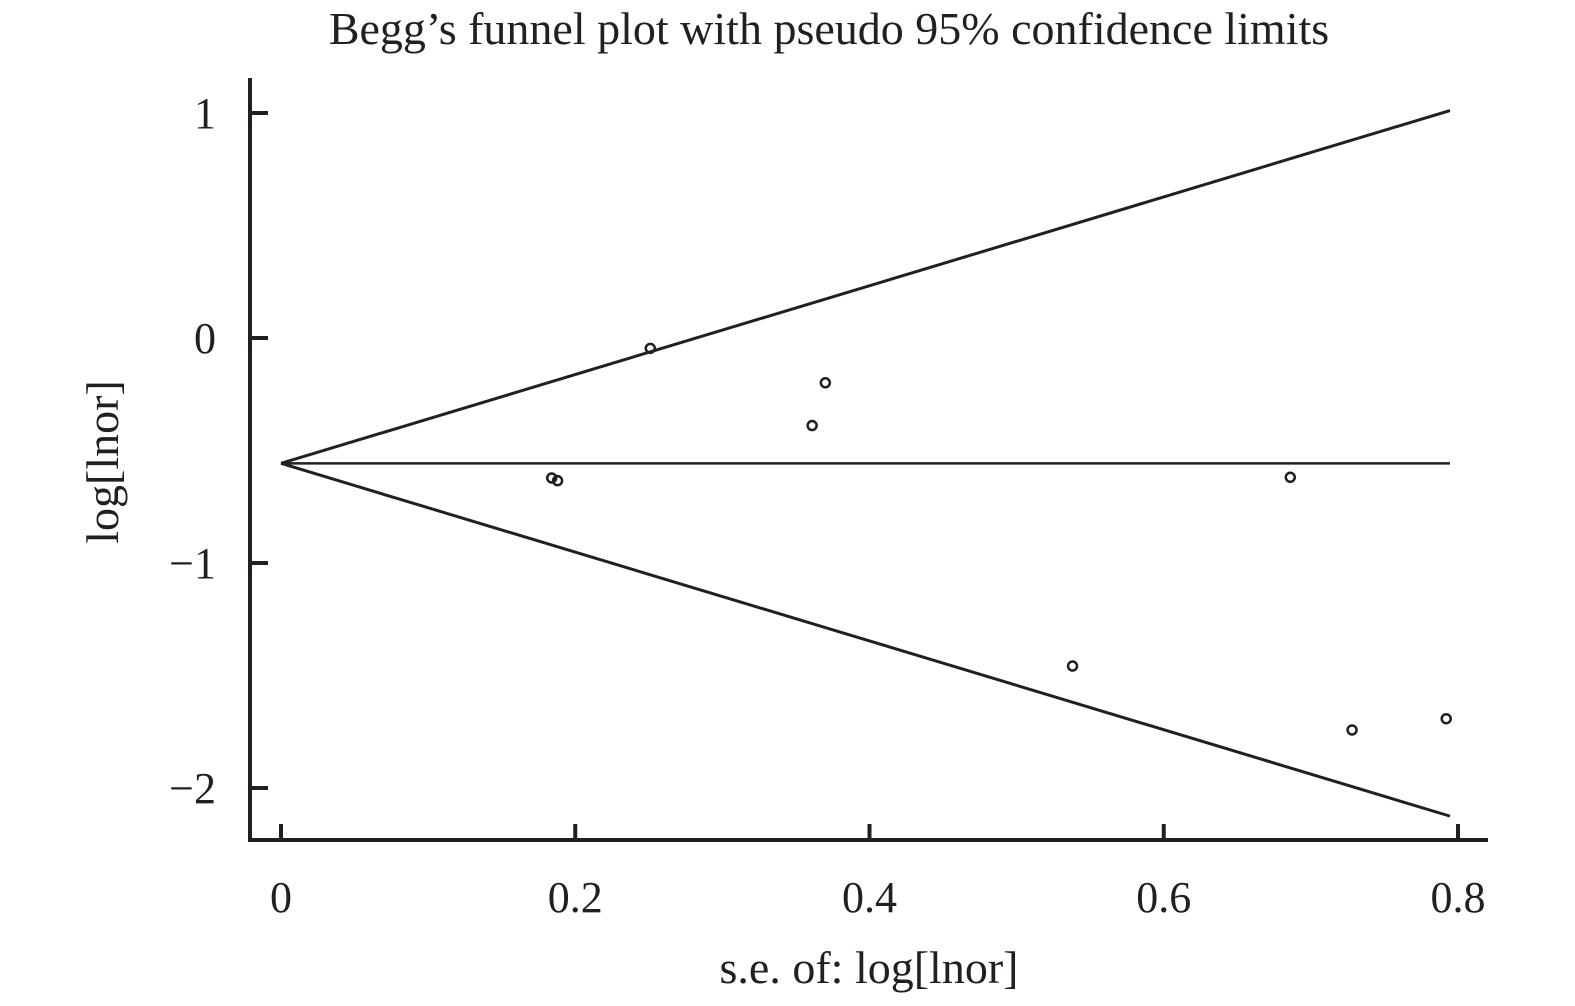  Describe the element at coordinates (102, 462) in the screenshot. I see `y-axis-label: log[lnor]` at that location.